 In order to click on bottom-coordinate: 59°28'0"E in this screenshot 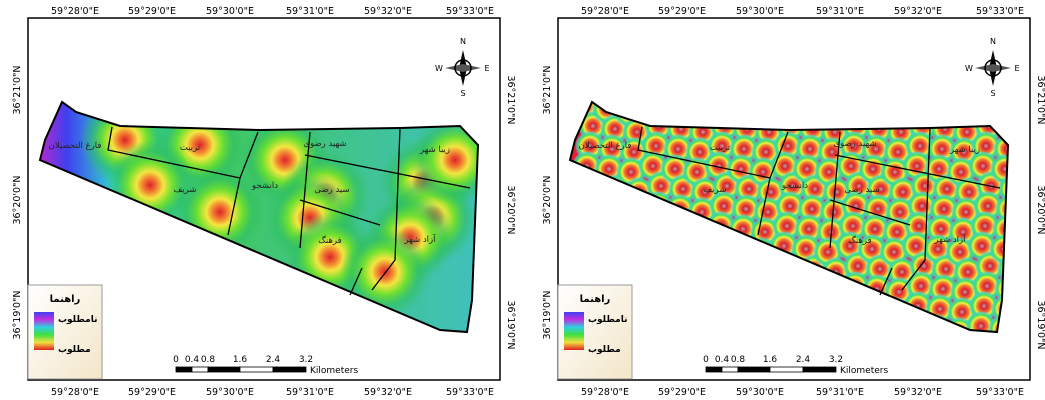, I will do `click(605, 392)`.